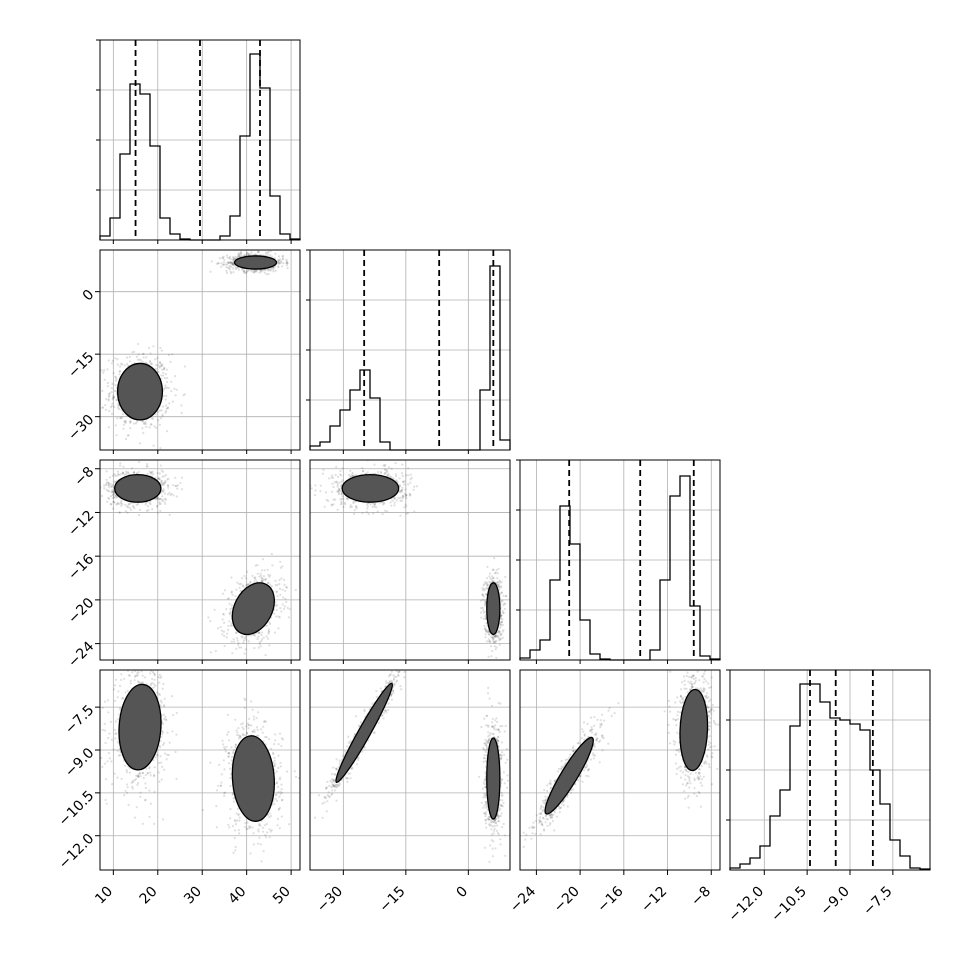 Image resolution: width=970 pixels, height=970 pixels. I want to click on y-tick-label: −12.0, so click(77, 852).